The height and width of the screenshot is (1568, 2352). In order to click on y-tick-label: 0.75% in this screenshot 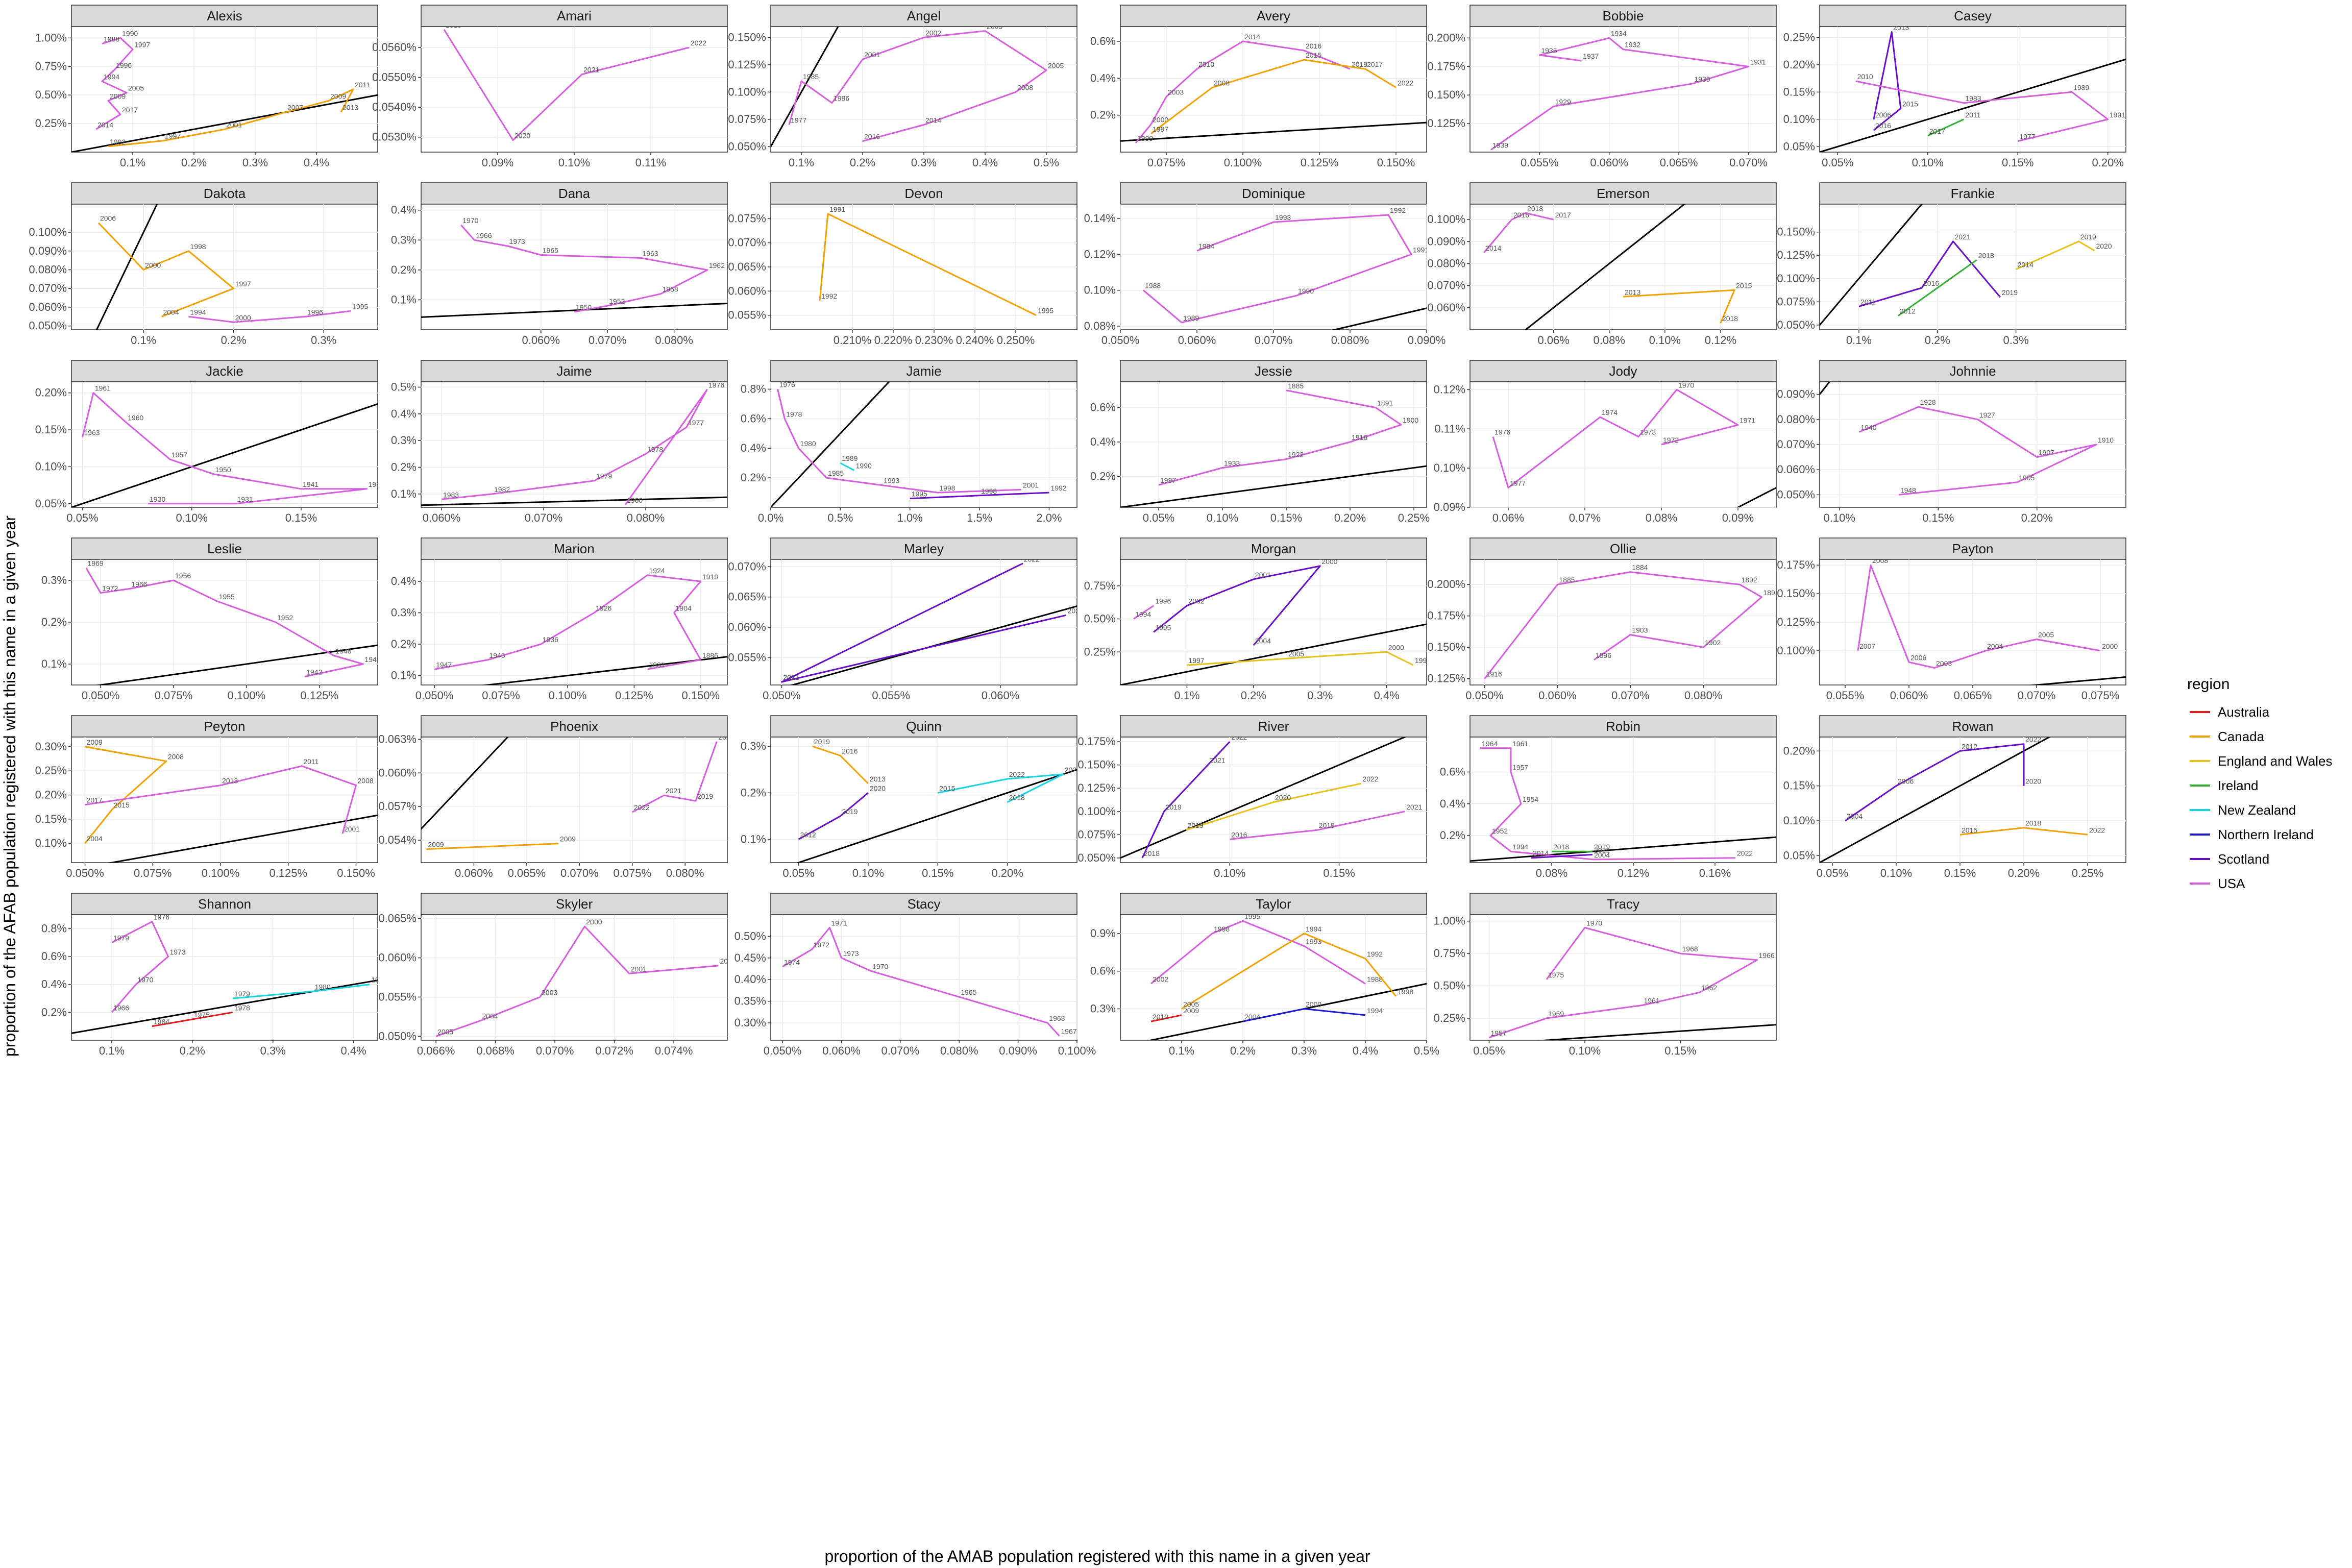, I will do `click(1449, 953)`.